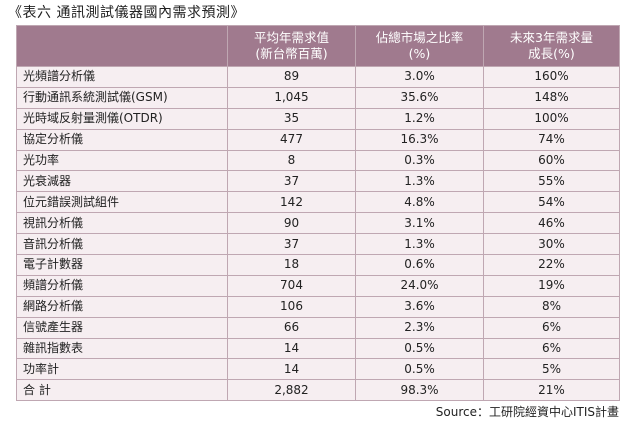  I want to click on row-share-cell: 3.0%, so click(419, 77).